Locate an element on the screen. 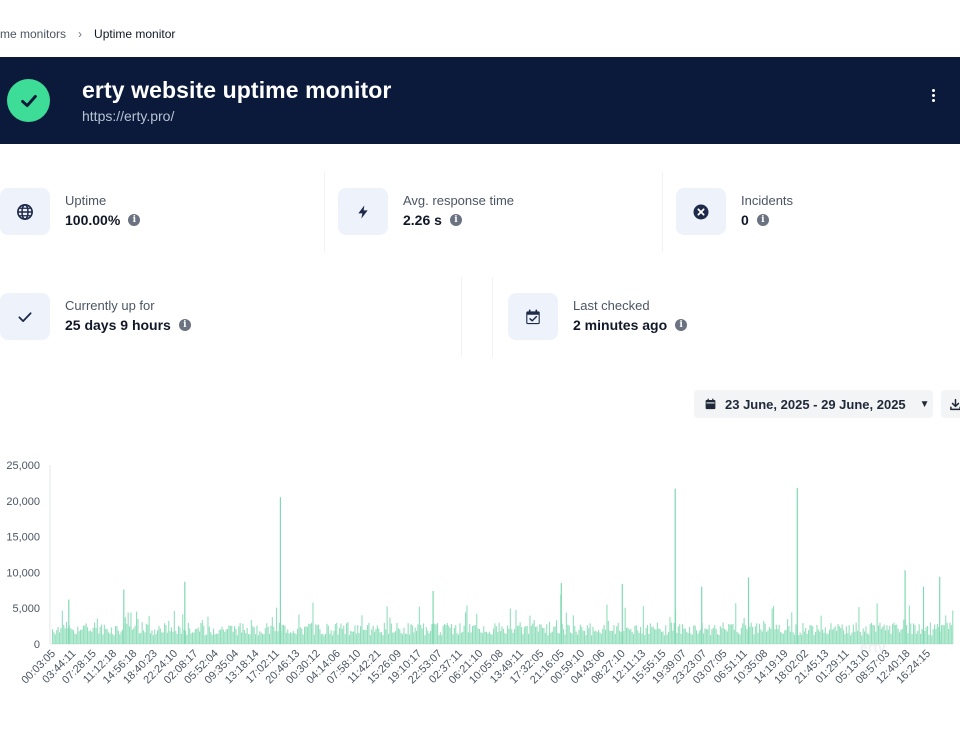 This screenshot has width=960, height=750. last-checked-card: Last checked 2 minutes ago i is located at coordinates (726, 317).